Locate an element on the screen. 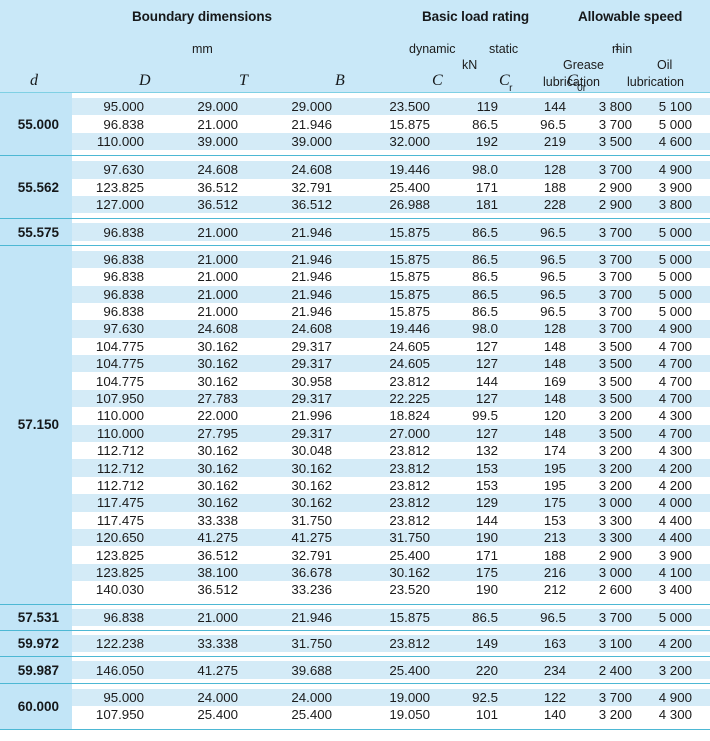 The image size is (710, 741). cell-D: 104.775 is located at coordinates (119, 381).